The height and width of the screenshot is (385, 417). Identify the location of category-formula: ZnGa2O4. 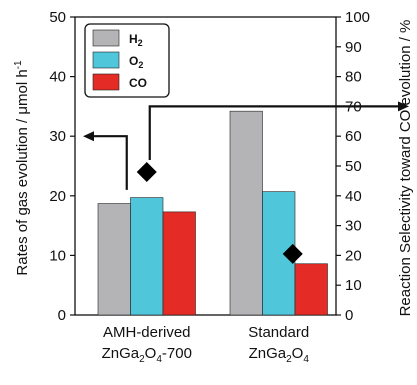
(279, 355).